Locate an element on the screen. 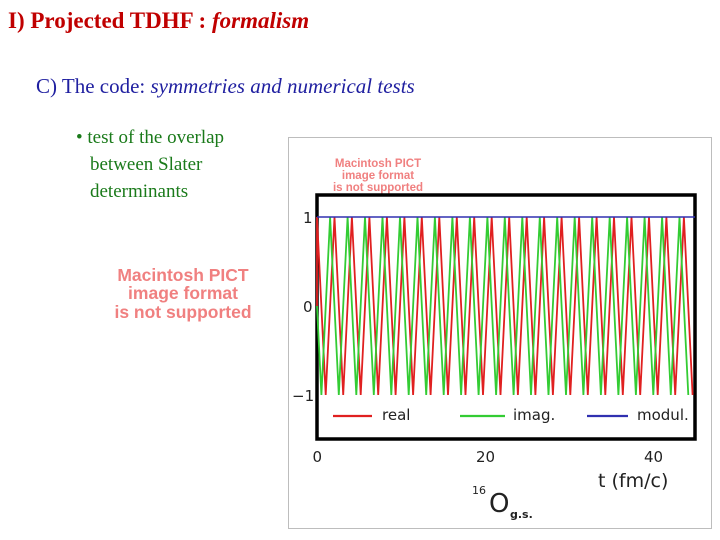 The image size is (720, 540). legend-layer: real imag. modul. is located at coordinates (511, 415).